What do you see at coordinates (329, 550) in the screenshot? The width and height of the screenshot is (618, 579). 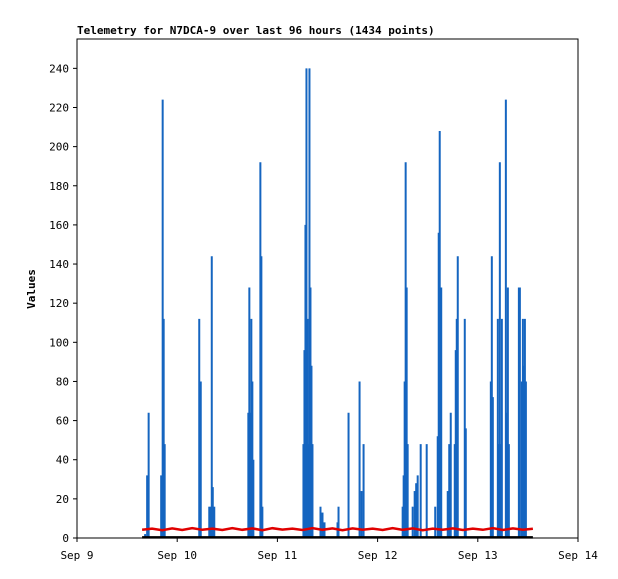 I see `x-axis: Sep 9 Sep 10 Sep 11 Sep 12 Sep 13 Sep 14` at bounding box center [329, 550].